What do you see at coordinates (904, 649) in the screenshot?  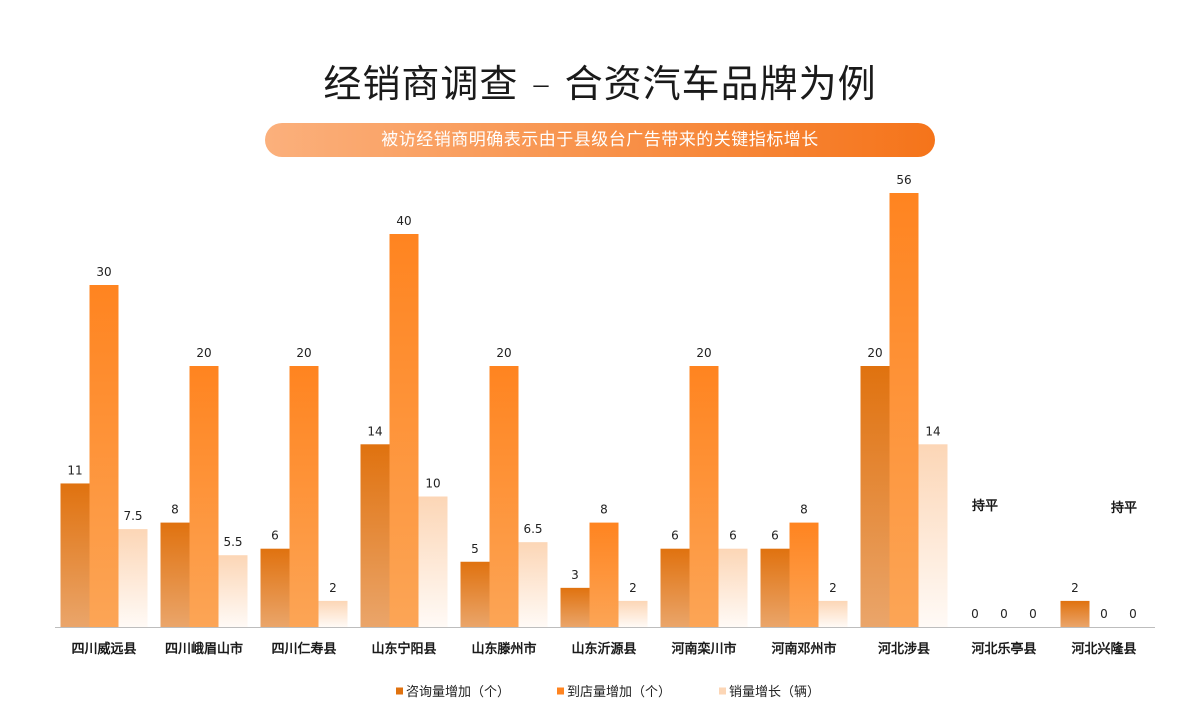 I see `category-label: 河北涉县` at bounding box center [904, 649].